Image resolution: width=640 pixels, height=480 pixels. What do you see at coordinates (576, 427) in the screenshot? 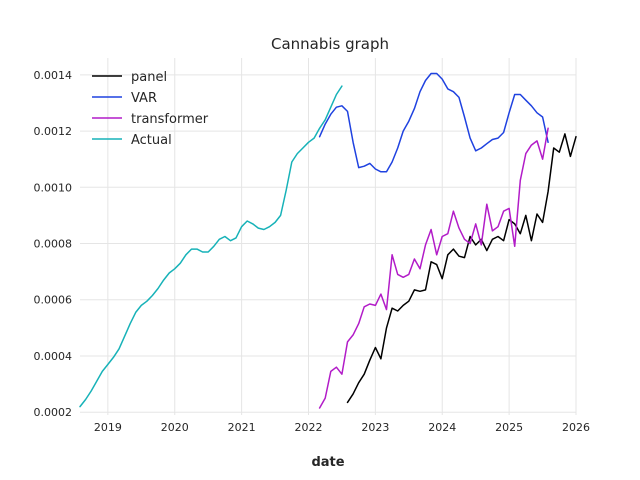
I see `x-tick-label: 2026` at bounding box center [576, 427].